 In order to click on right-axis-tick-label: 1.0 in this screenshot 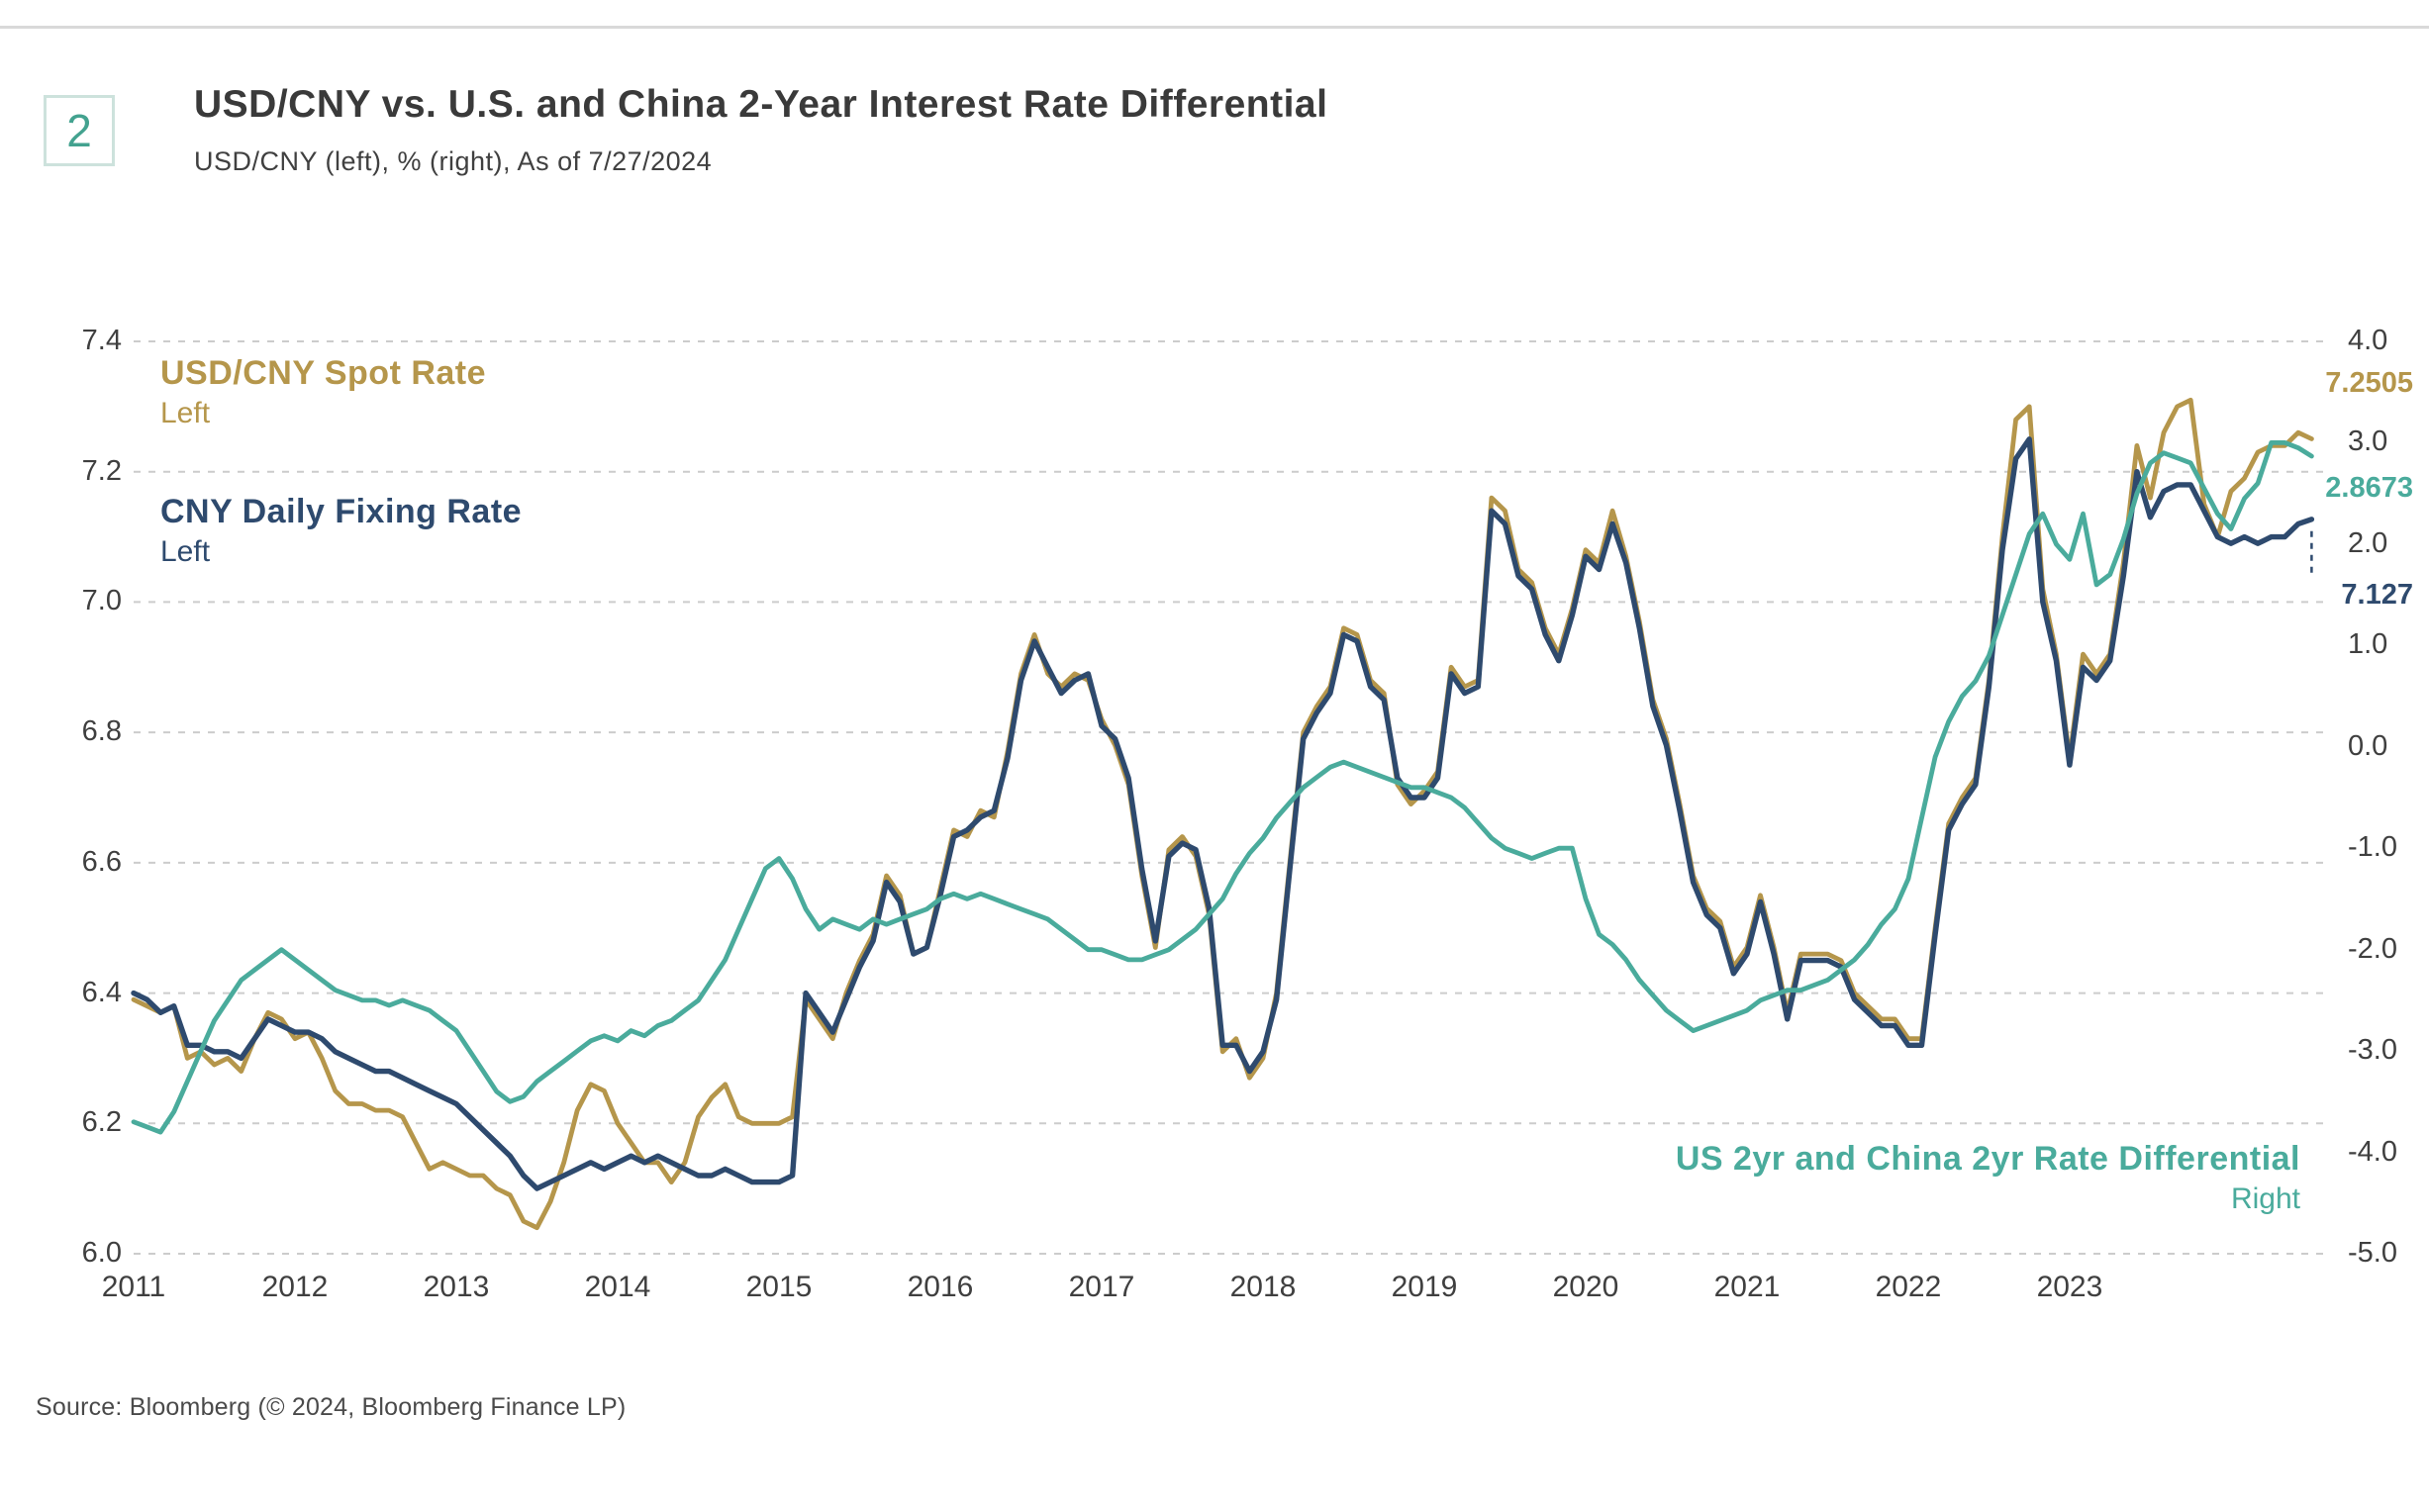, I will do `click(2368, 645)`.